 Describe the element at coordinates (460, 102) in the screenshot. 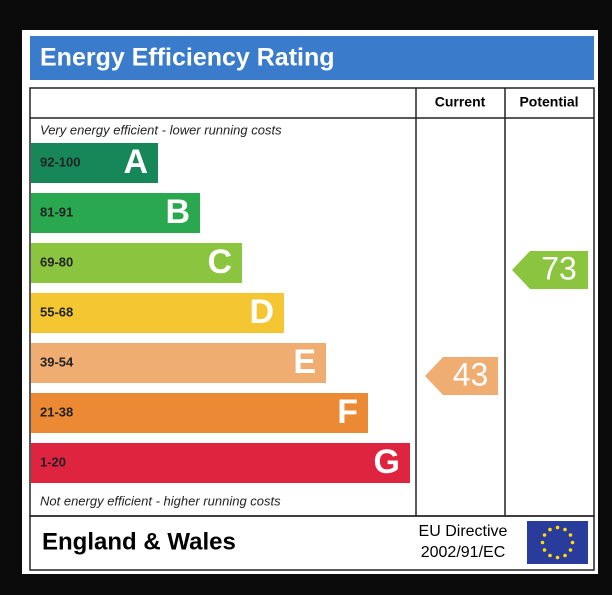

I see `column-header: Current` at that location.